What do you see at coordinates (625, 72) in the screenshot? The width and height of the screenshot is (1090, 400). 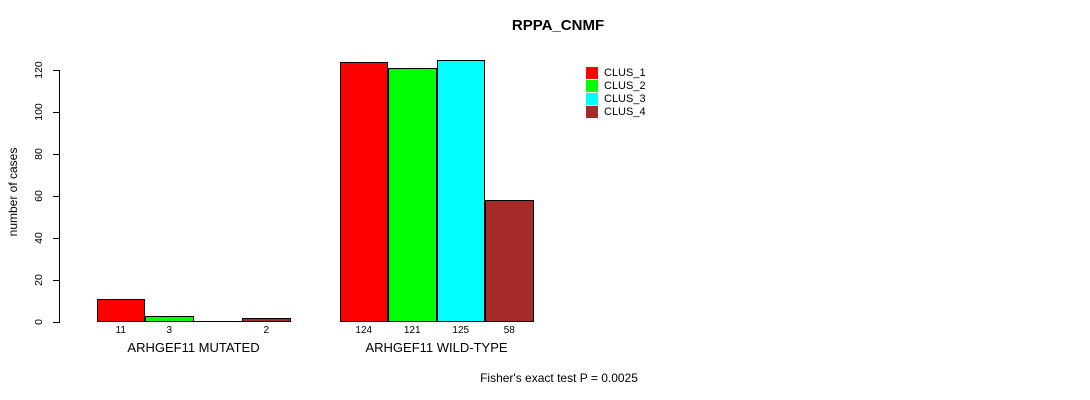 I see `legend-label: CLUS_1` at bounding box center [625, 72].